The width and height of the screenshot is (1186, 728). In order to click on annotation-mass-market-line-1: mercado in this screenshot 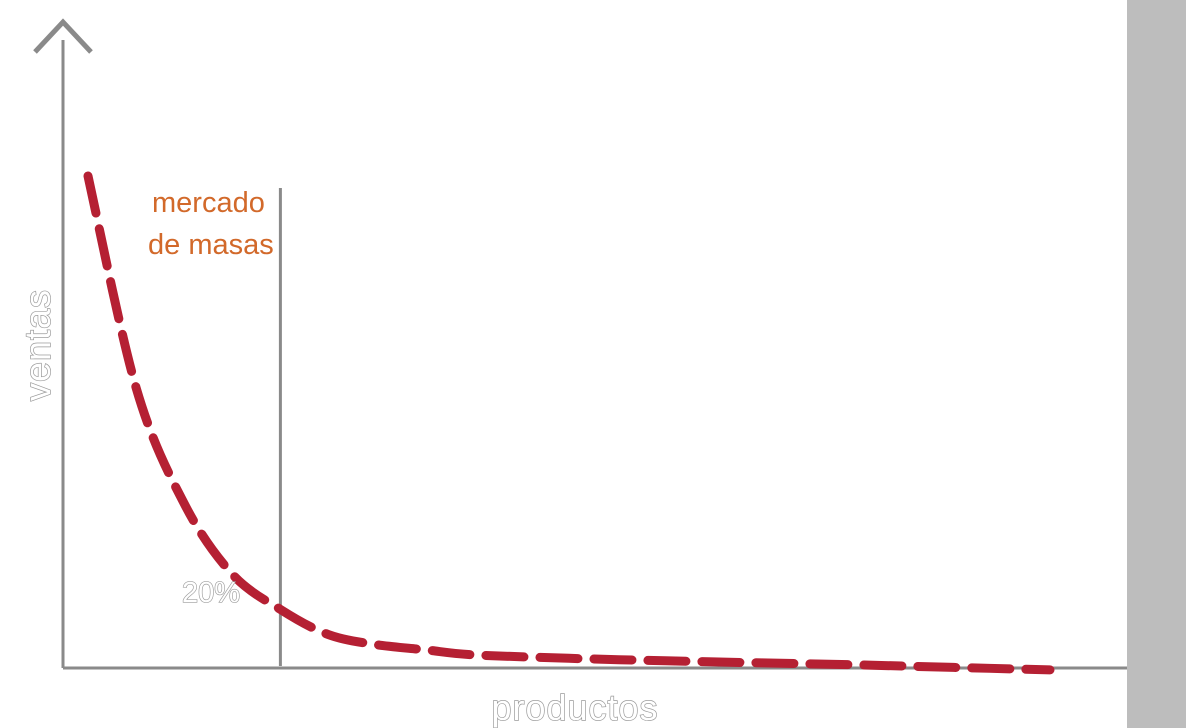, I will do `click(208, 203)`.